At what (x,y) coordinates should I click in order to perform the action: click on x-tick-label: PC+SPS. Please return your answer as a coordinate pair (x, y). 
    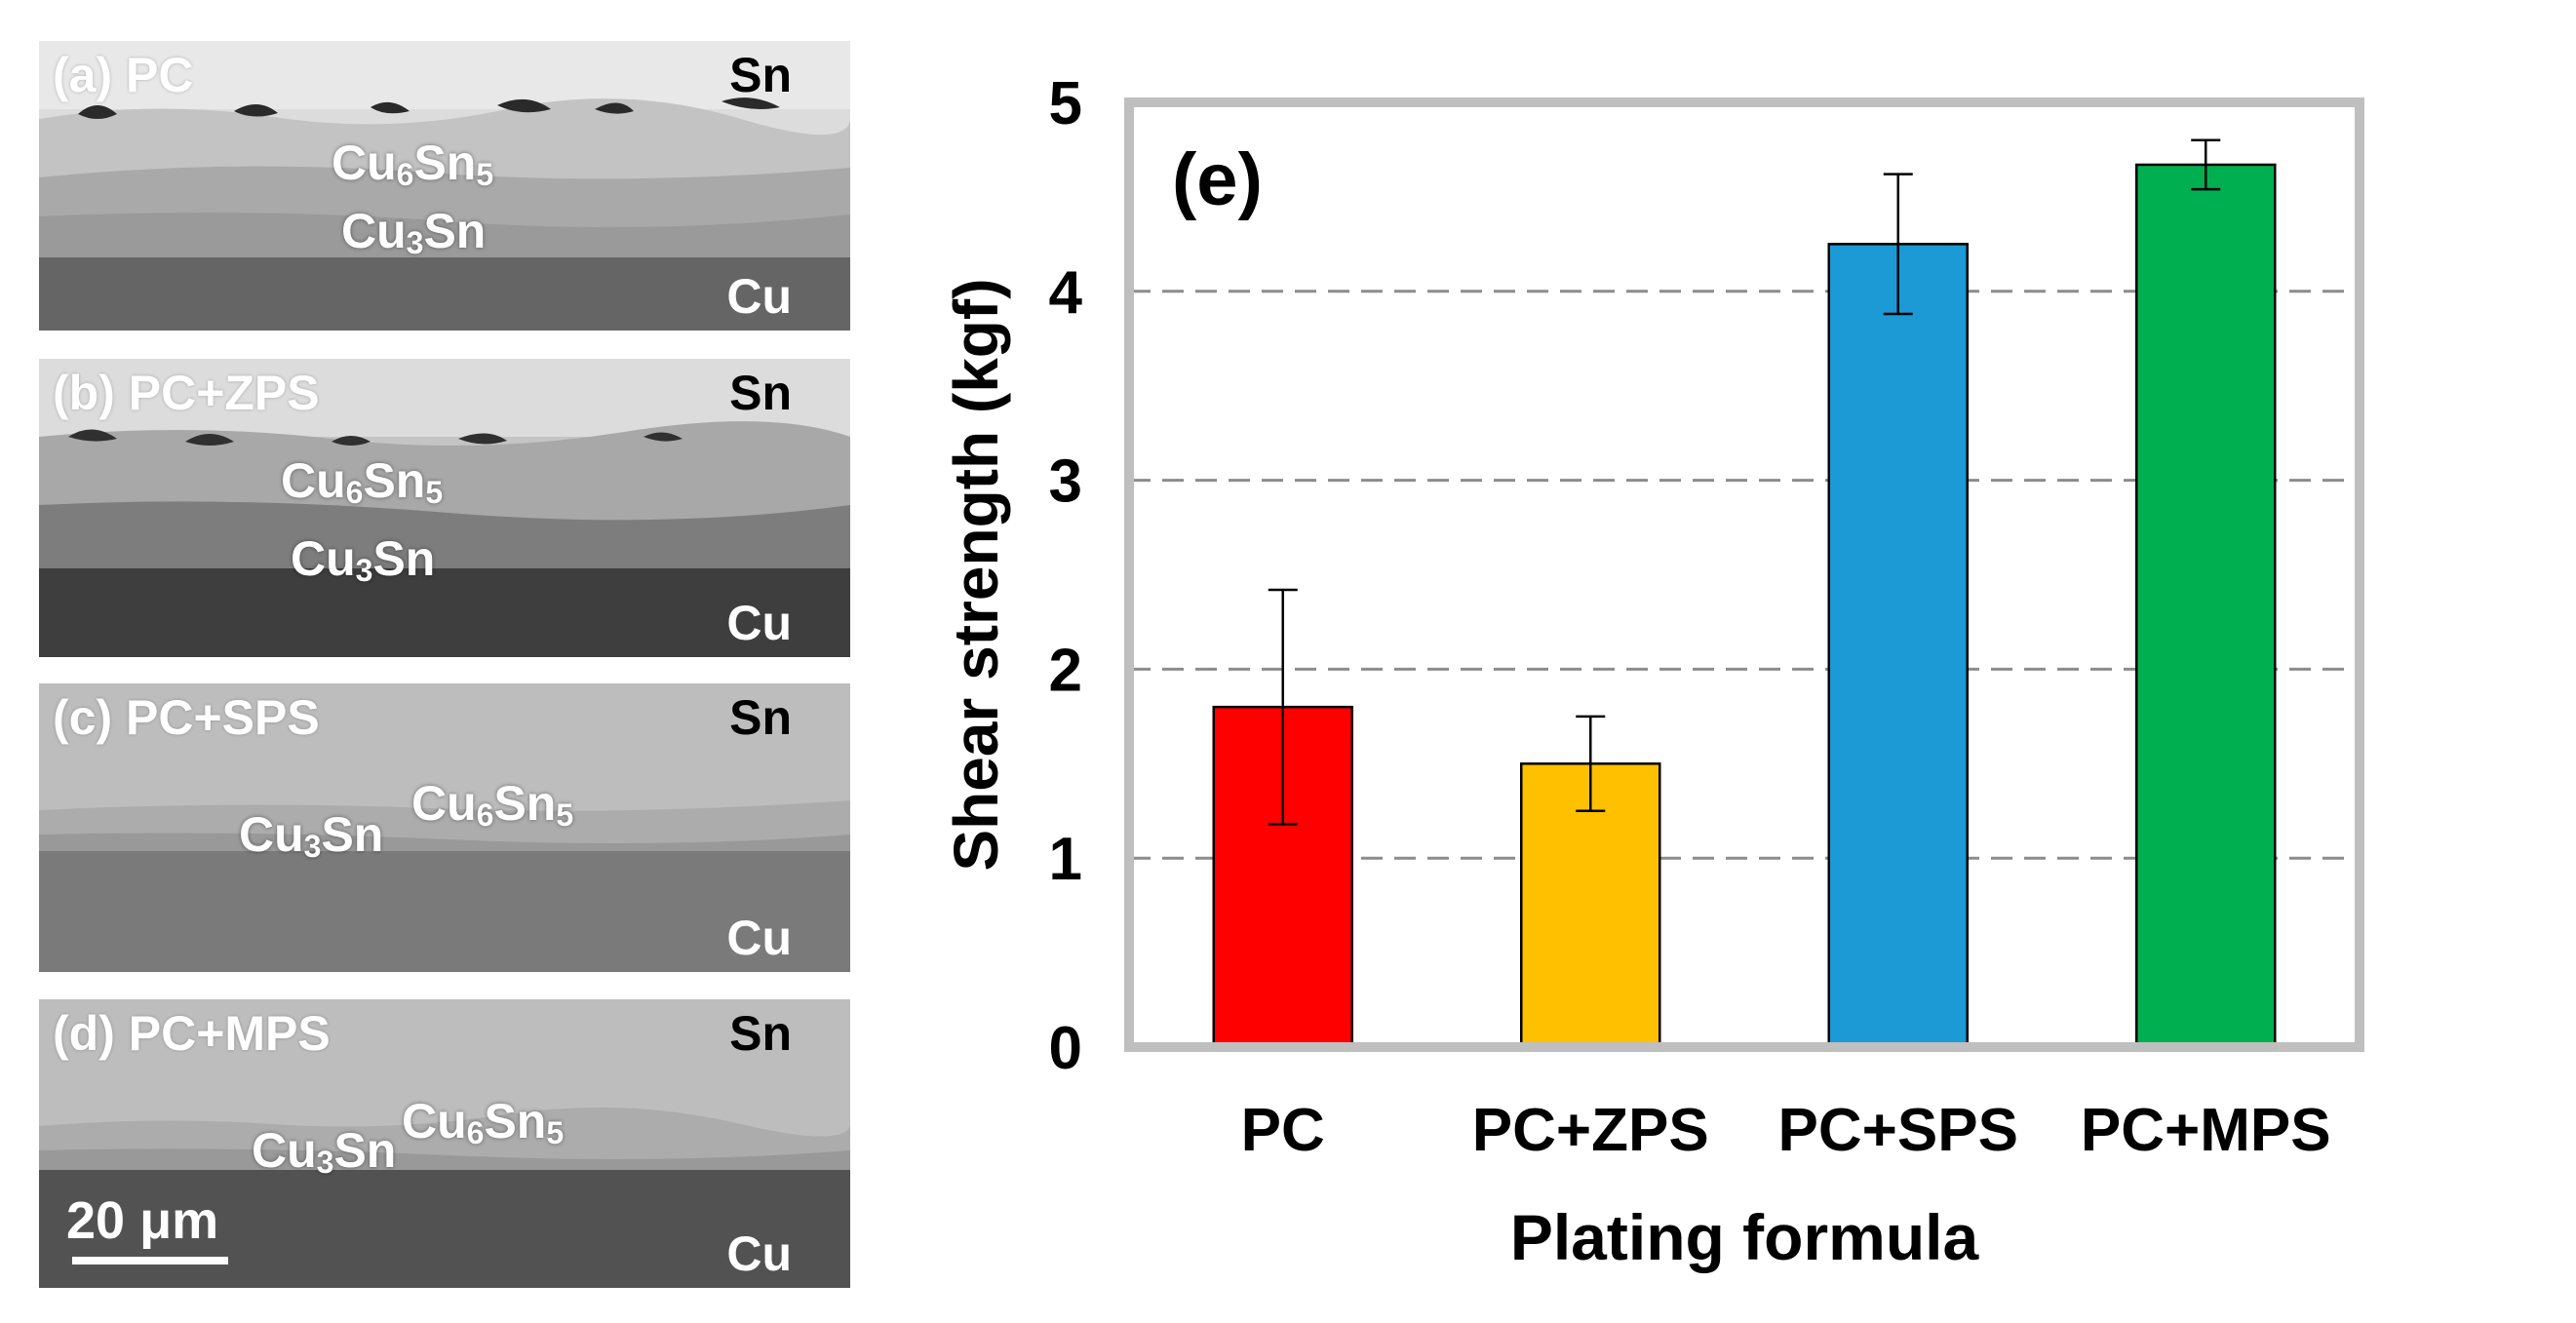
    Looking at the image, I should click on (1898, 1131).